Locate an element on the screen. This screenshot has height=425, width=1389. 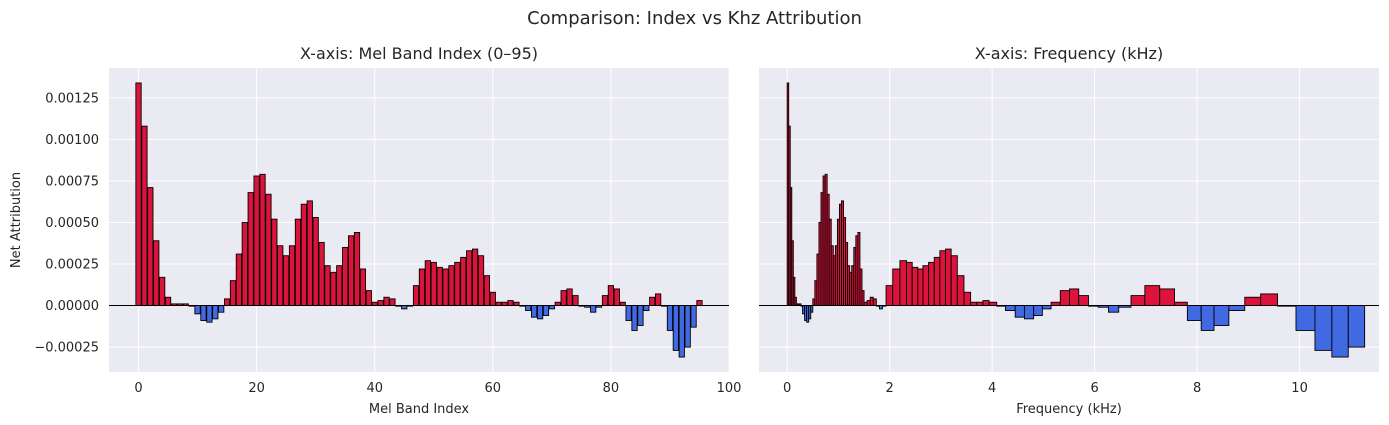
y-tick-label: 0.00025 is located at coordinates (72, 265).